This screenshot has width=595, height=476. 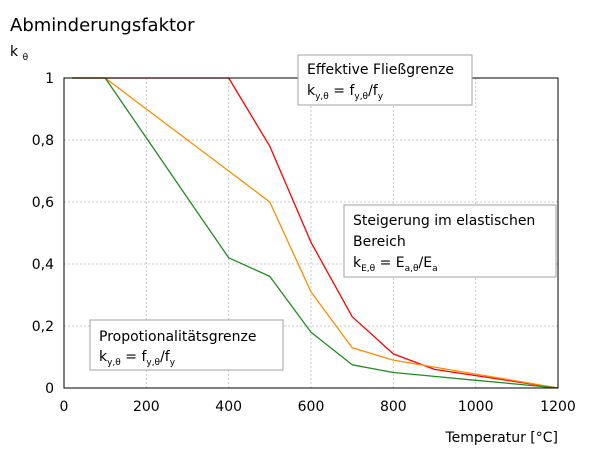 I want to click on annotation-proportional-box, so click(x=186, y=345).